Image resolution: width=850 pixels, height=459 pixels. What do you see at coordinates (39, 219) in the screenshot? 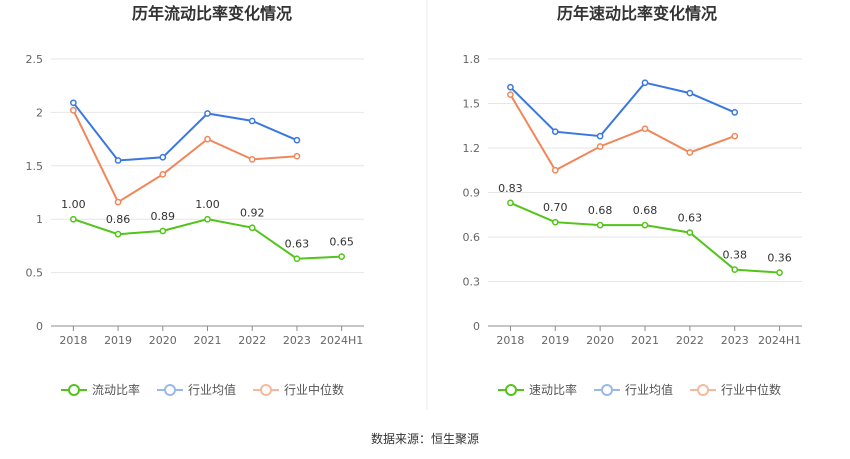
I see `y-tick-label: 1` at bounding box center [39, 219].